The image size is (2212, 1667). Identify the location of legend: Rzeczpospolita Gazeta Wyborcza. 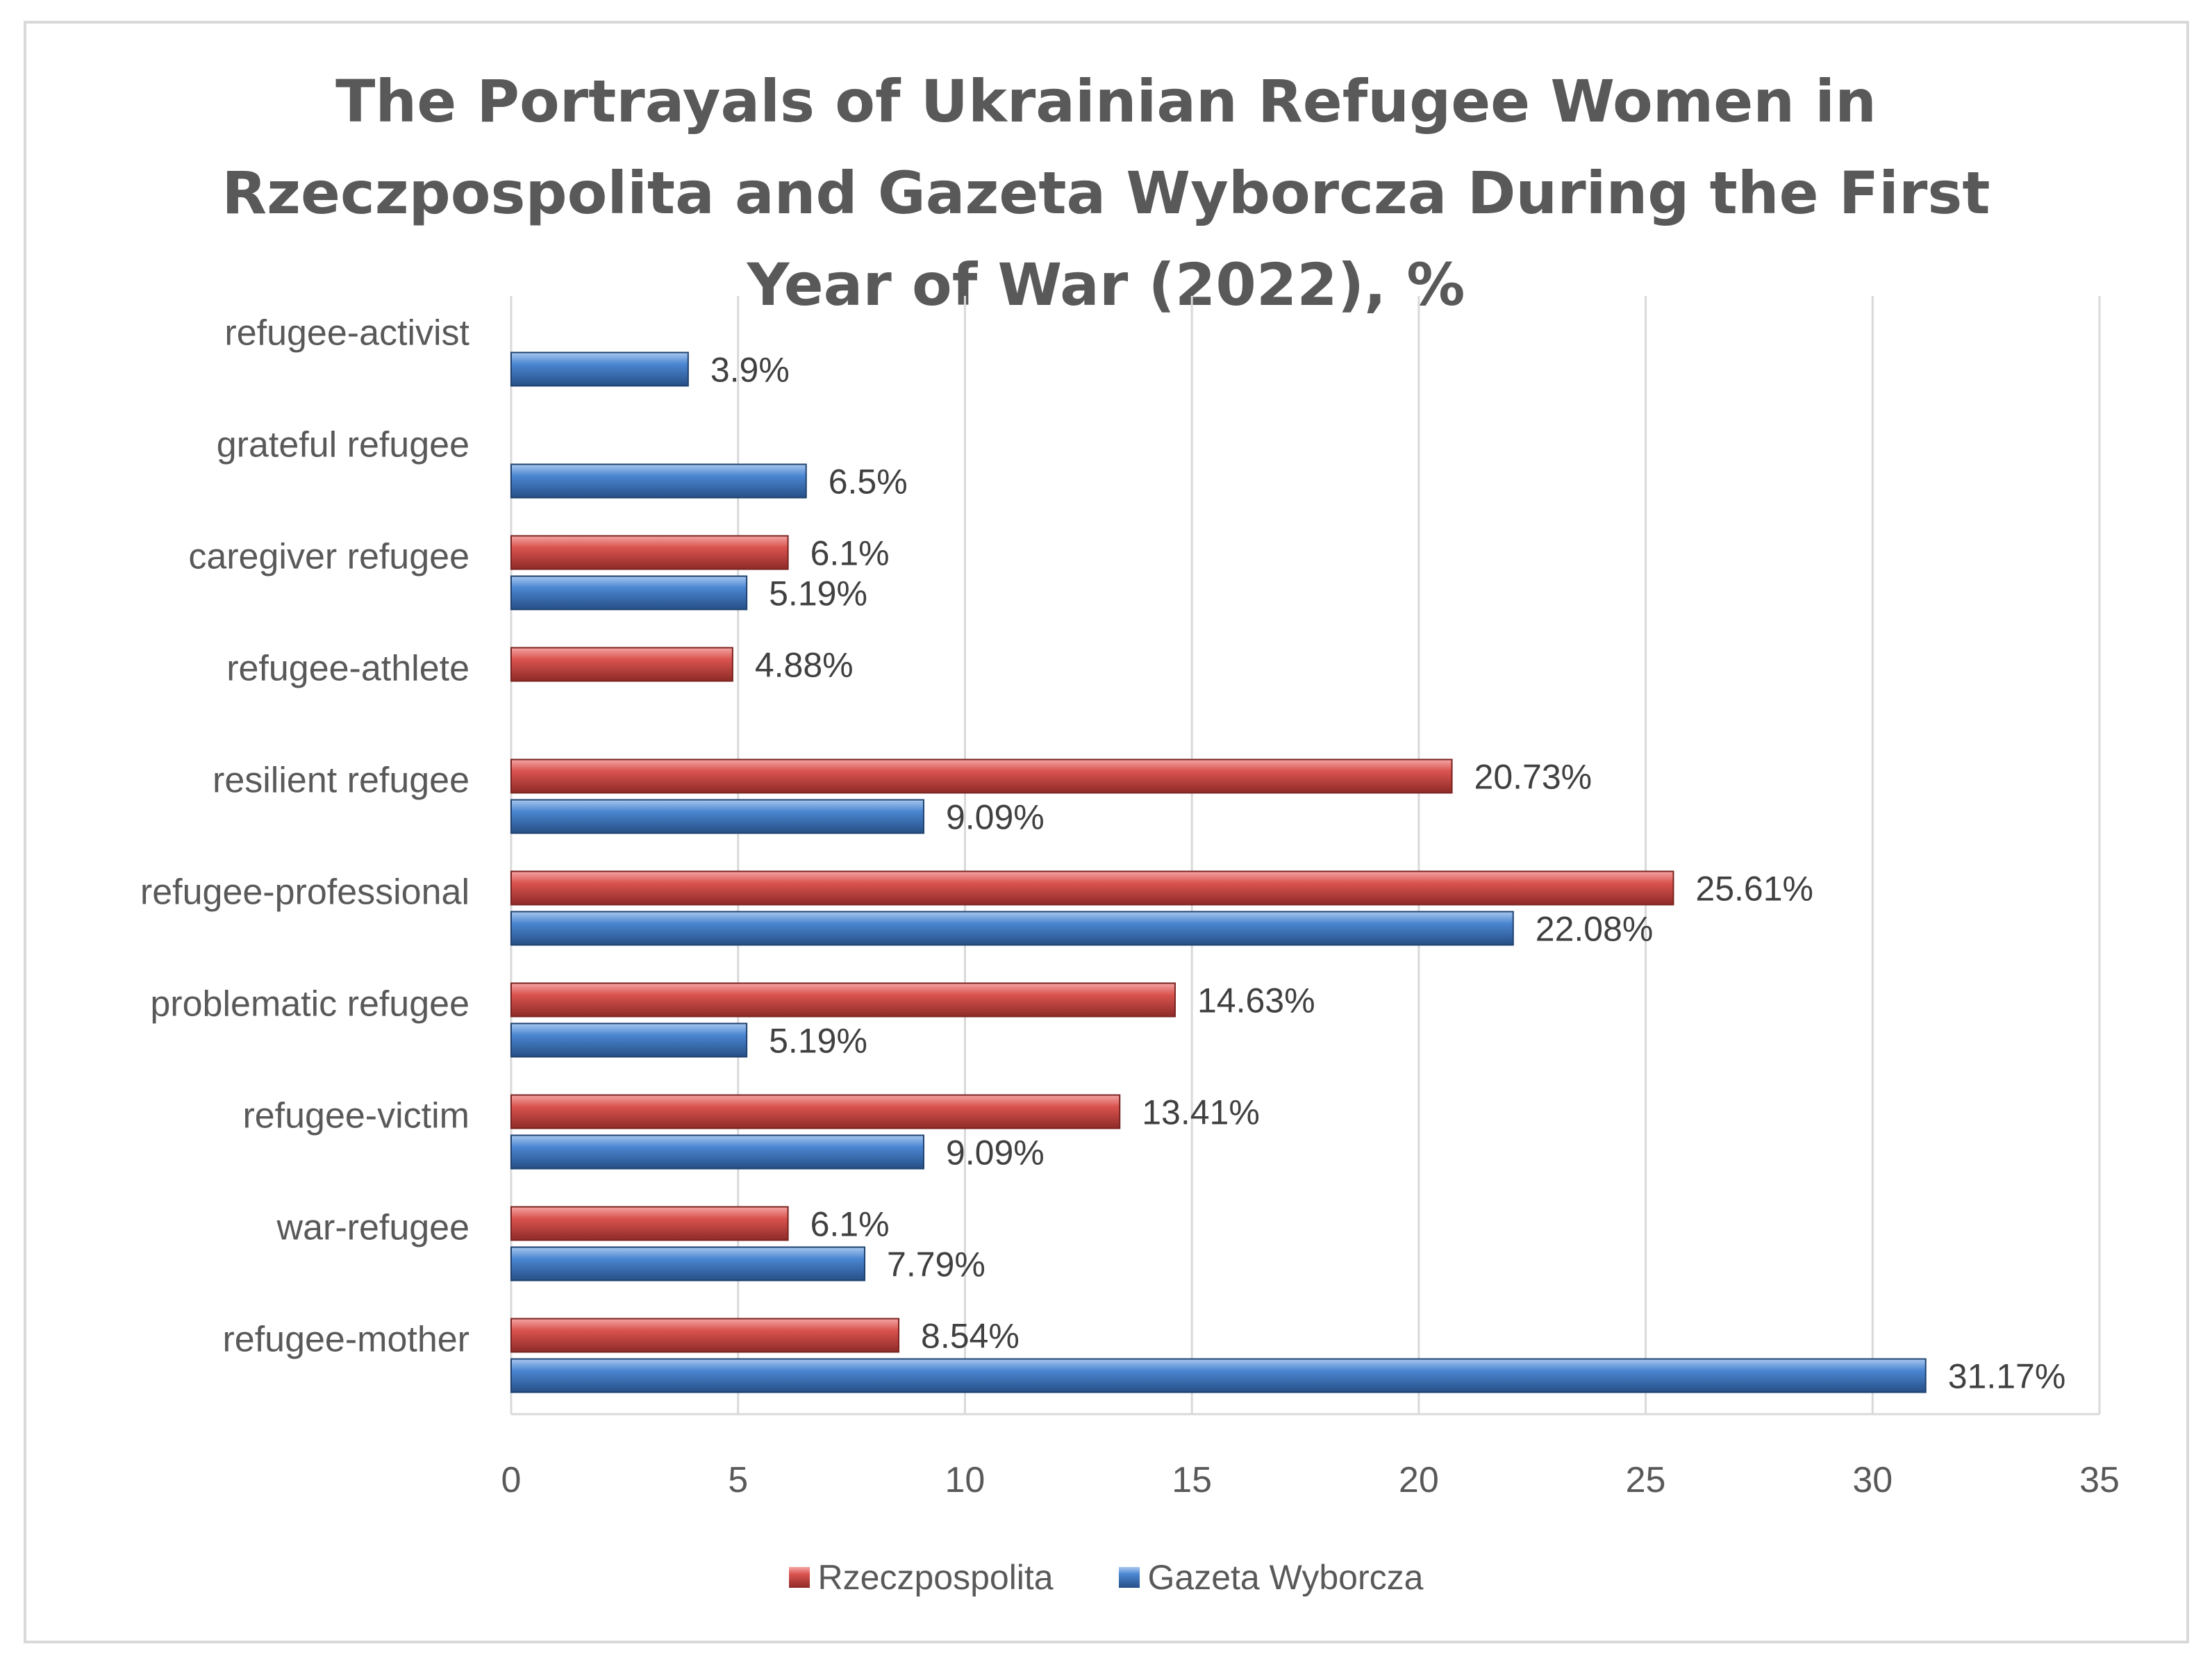
(1106, 1577).